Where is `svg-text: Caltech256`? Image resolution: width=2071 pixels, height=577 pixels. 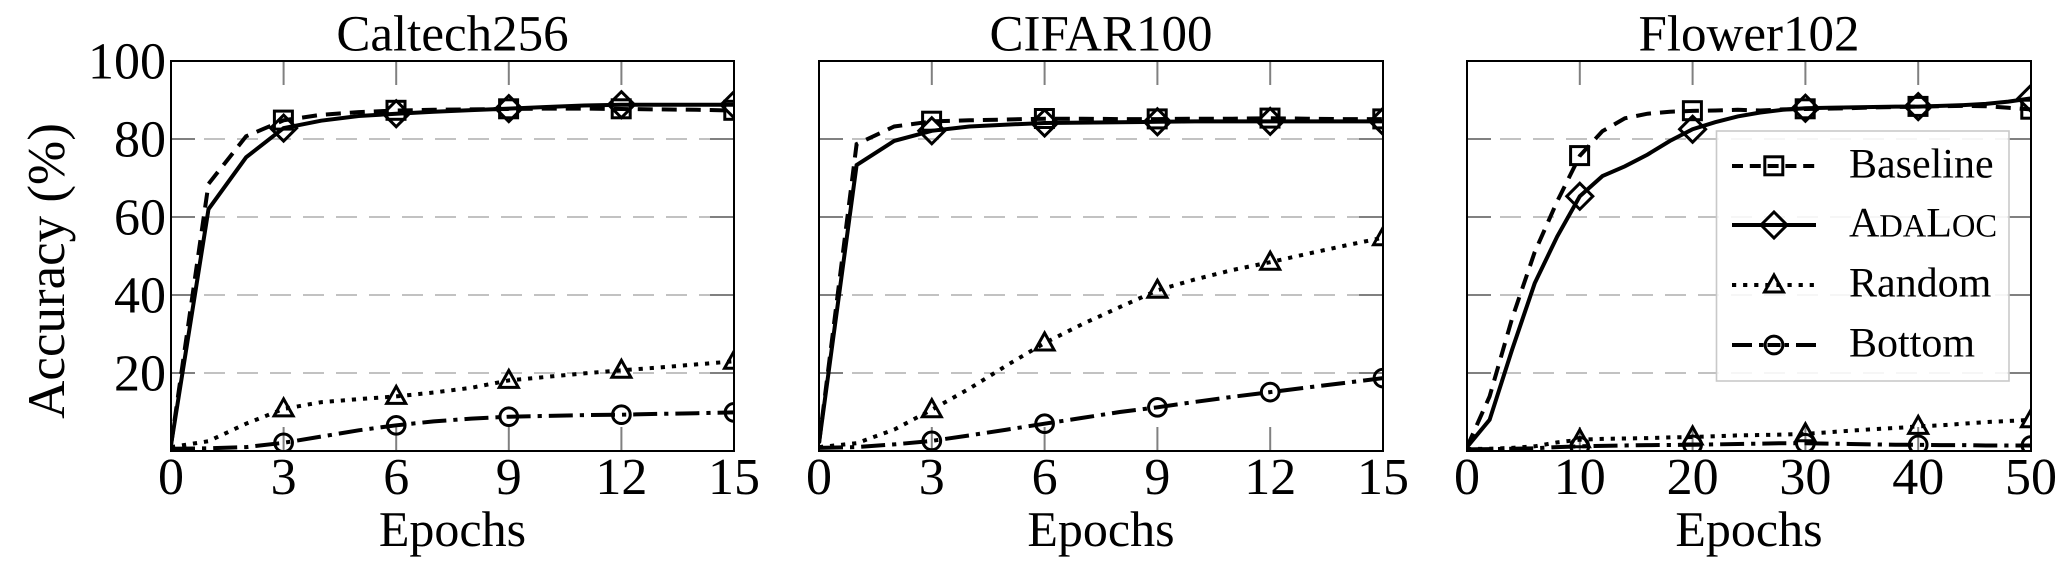
svg-text: Caltech256 is located at coordinates (452, 34).